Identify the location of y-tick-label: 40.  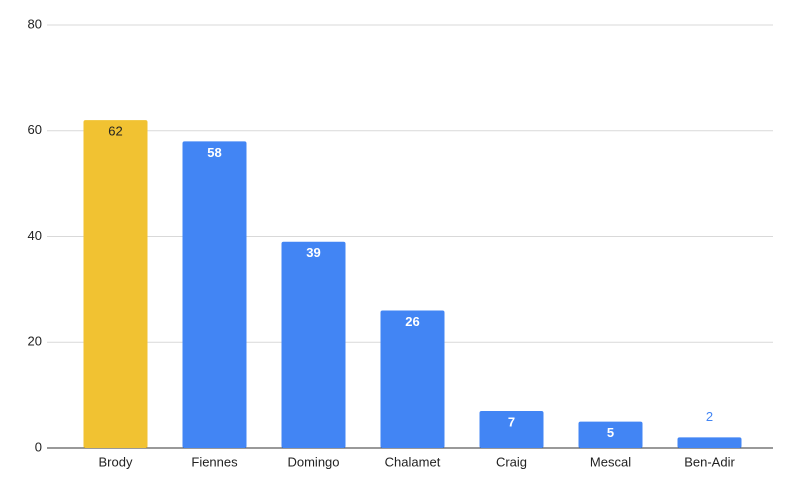
(35, 235).